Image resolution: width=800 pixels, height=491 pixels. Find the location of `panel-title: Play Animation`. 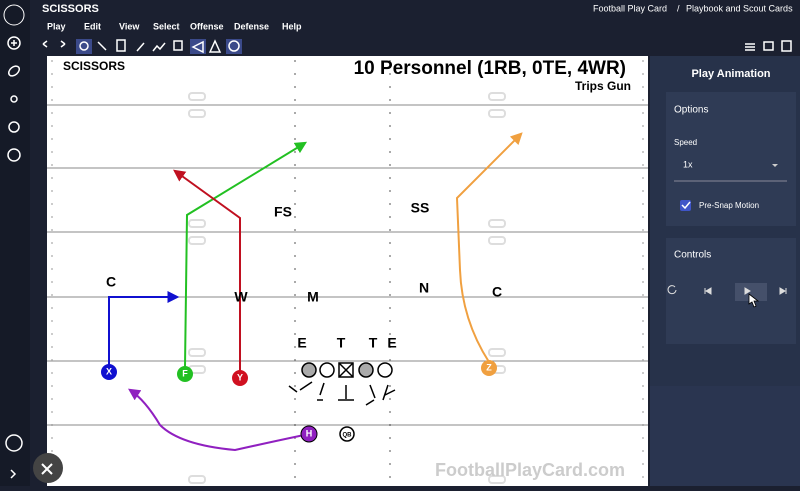

panel-title: Play Animation is located at coordinates (730, 74).